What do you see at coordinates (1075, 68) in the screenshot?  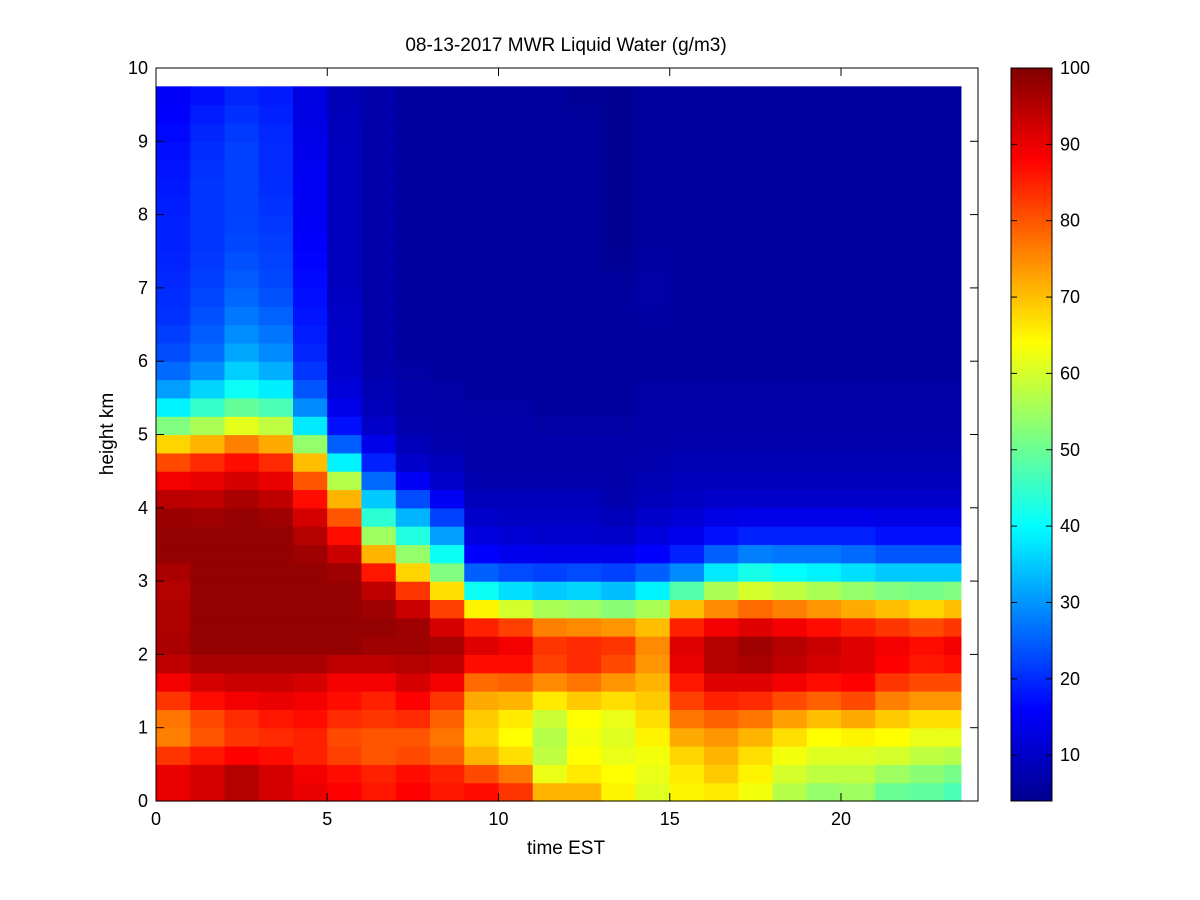 I see `colorbar-tick-label: 100` at bounding box center [1075, 68].